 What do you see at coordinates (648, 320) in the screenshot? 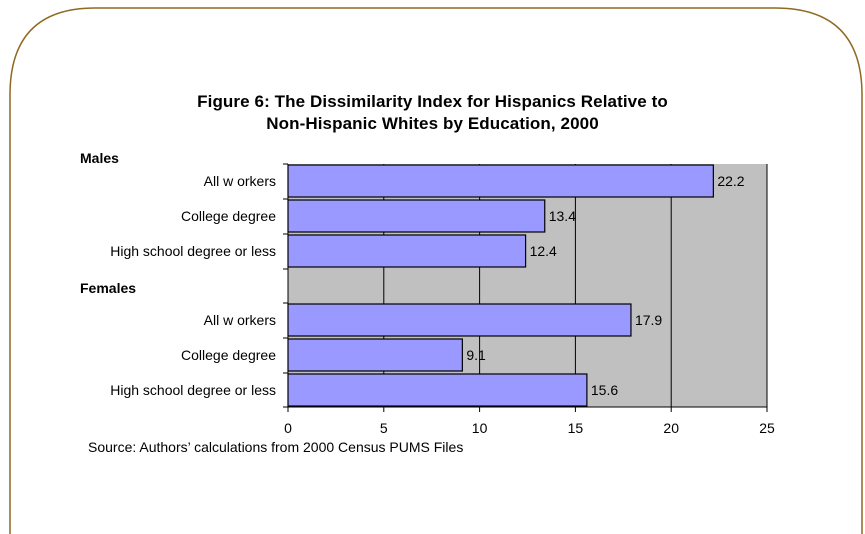
I see `value-label: 17.9` at bounding box center [648, 320].